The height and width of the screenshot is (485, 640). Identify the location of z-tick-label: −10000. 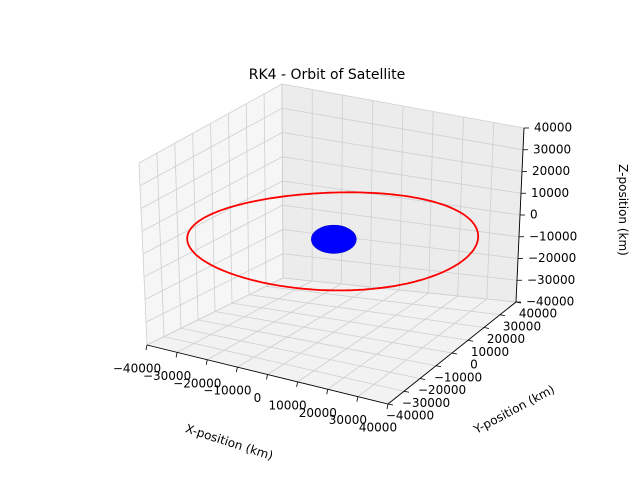
(553, 236).